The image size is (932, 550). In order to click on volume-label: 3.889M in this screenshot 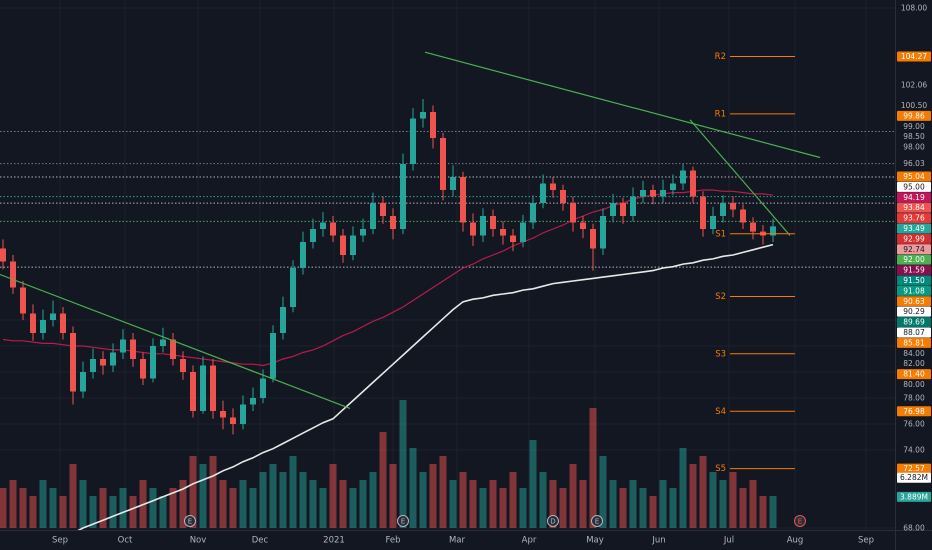, I will do `click(914, 496)`.